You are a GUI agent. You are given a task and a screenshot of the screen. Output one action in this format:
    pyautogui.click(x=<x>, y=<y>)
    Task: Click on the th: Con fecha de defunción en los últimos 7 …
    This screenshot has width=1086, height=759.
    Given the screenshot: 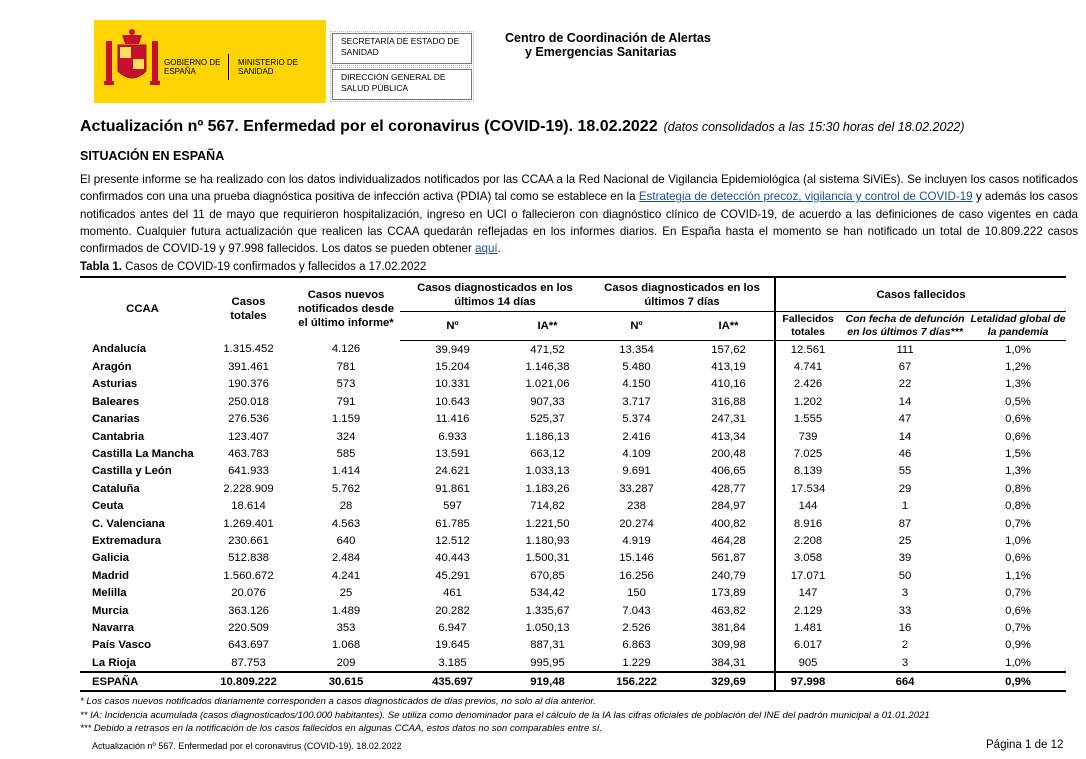 What is the action you would take?
    pyautogui.click(x=905, y=326)
    